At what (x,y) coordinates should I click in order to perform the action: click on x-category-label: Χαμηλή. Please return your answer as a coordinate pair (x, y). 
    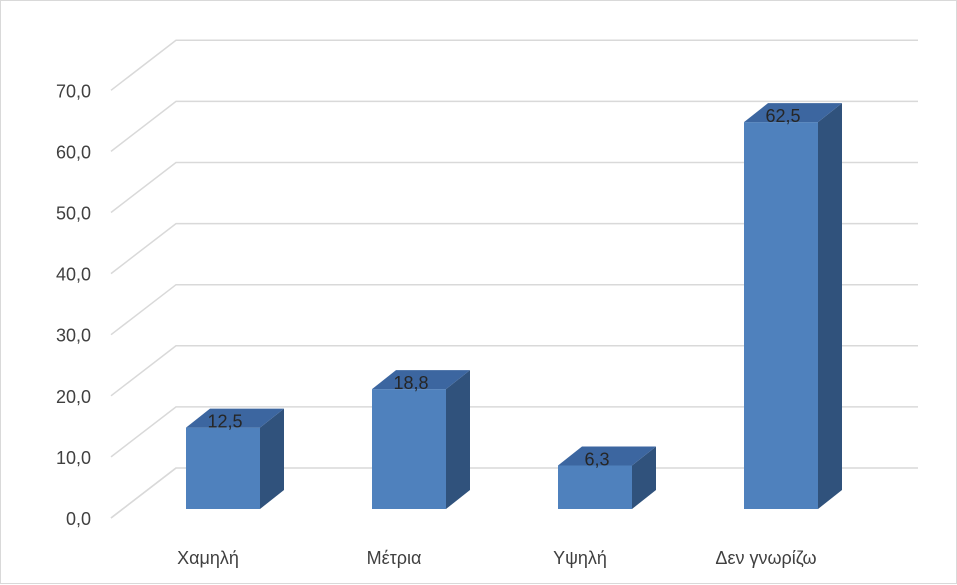
    Looking at the image, I should click on (208, 558).